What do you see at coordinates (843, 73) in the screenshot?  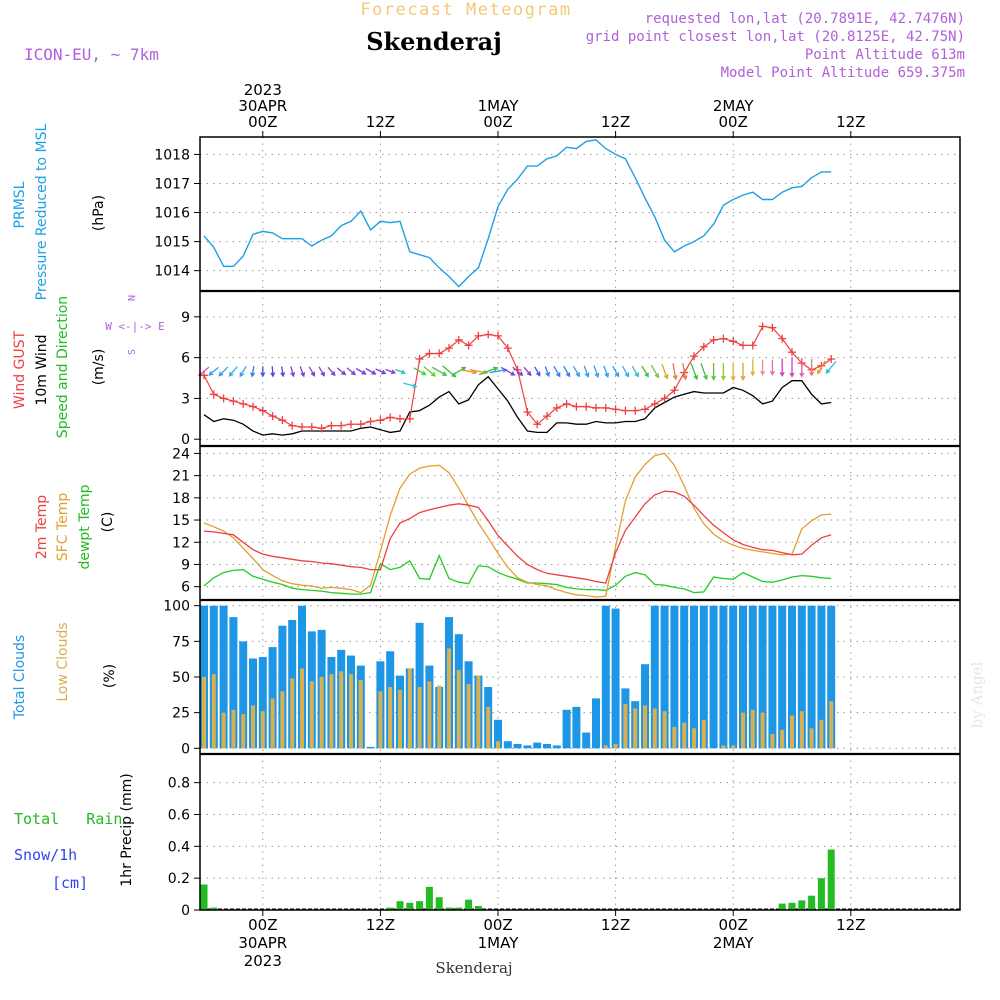 I see `model-altitude: Model Point Altitude 659.375m` at bounding box center [843, 73].